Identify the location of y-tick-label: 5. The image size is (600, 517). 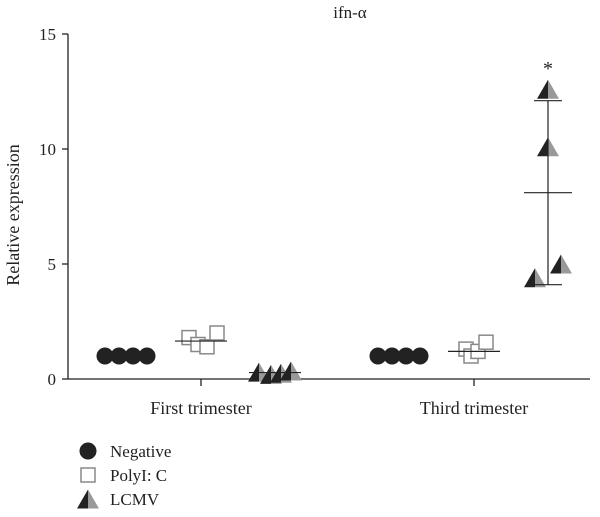
(52, 264).